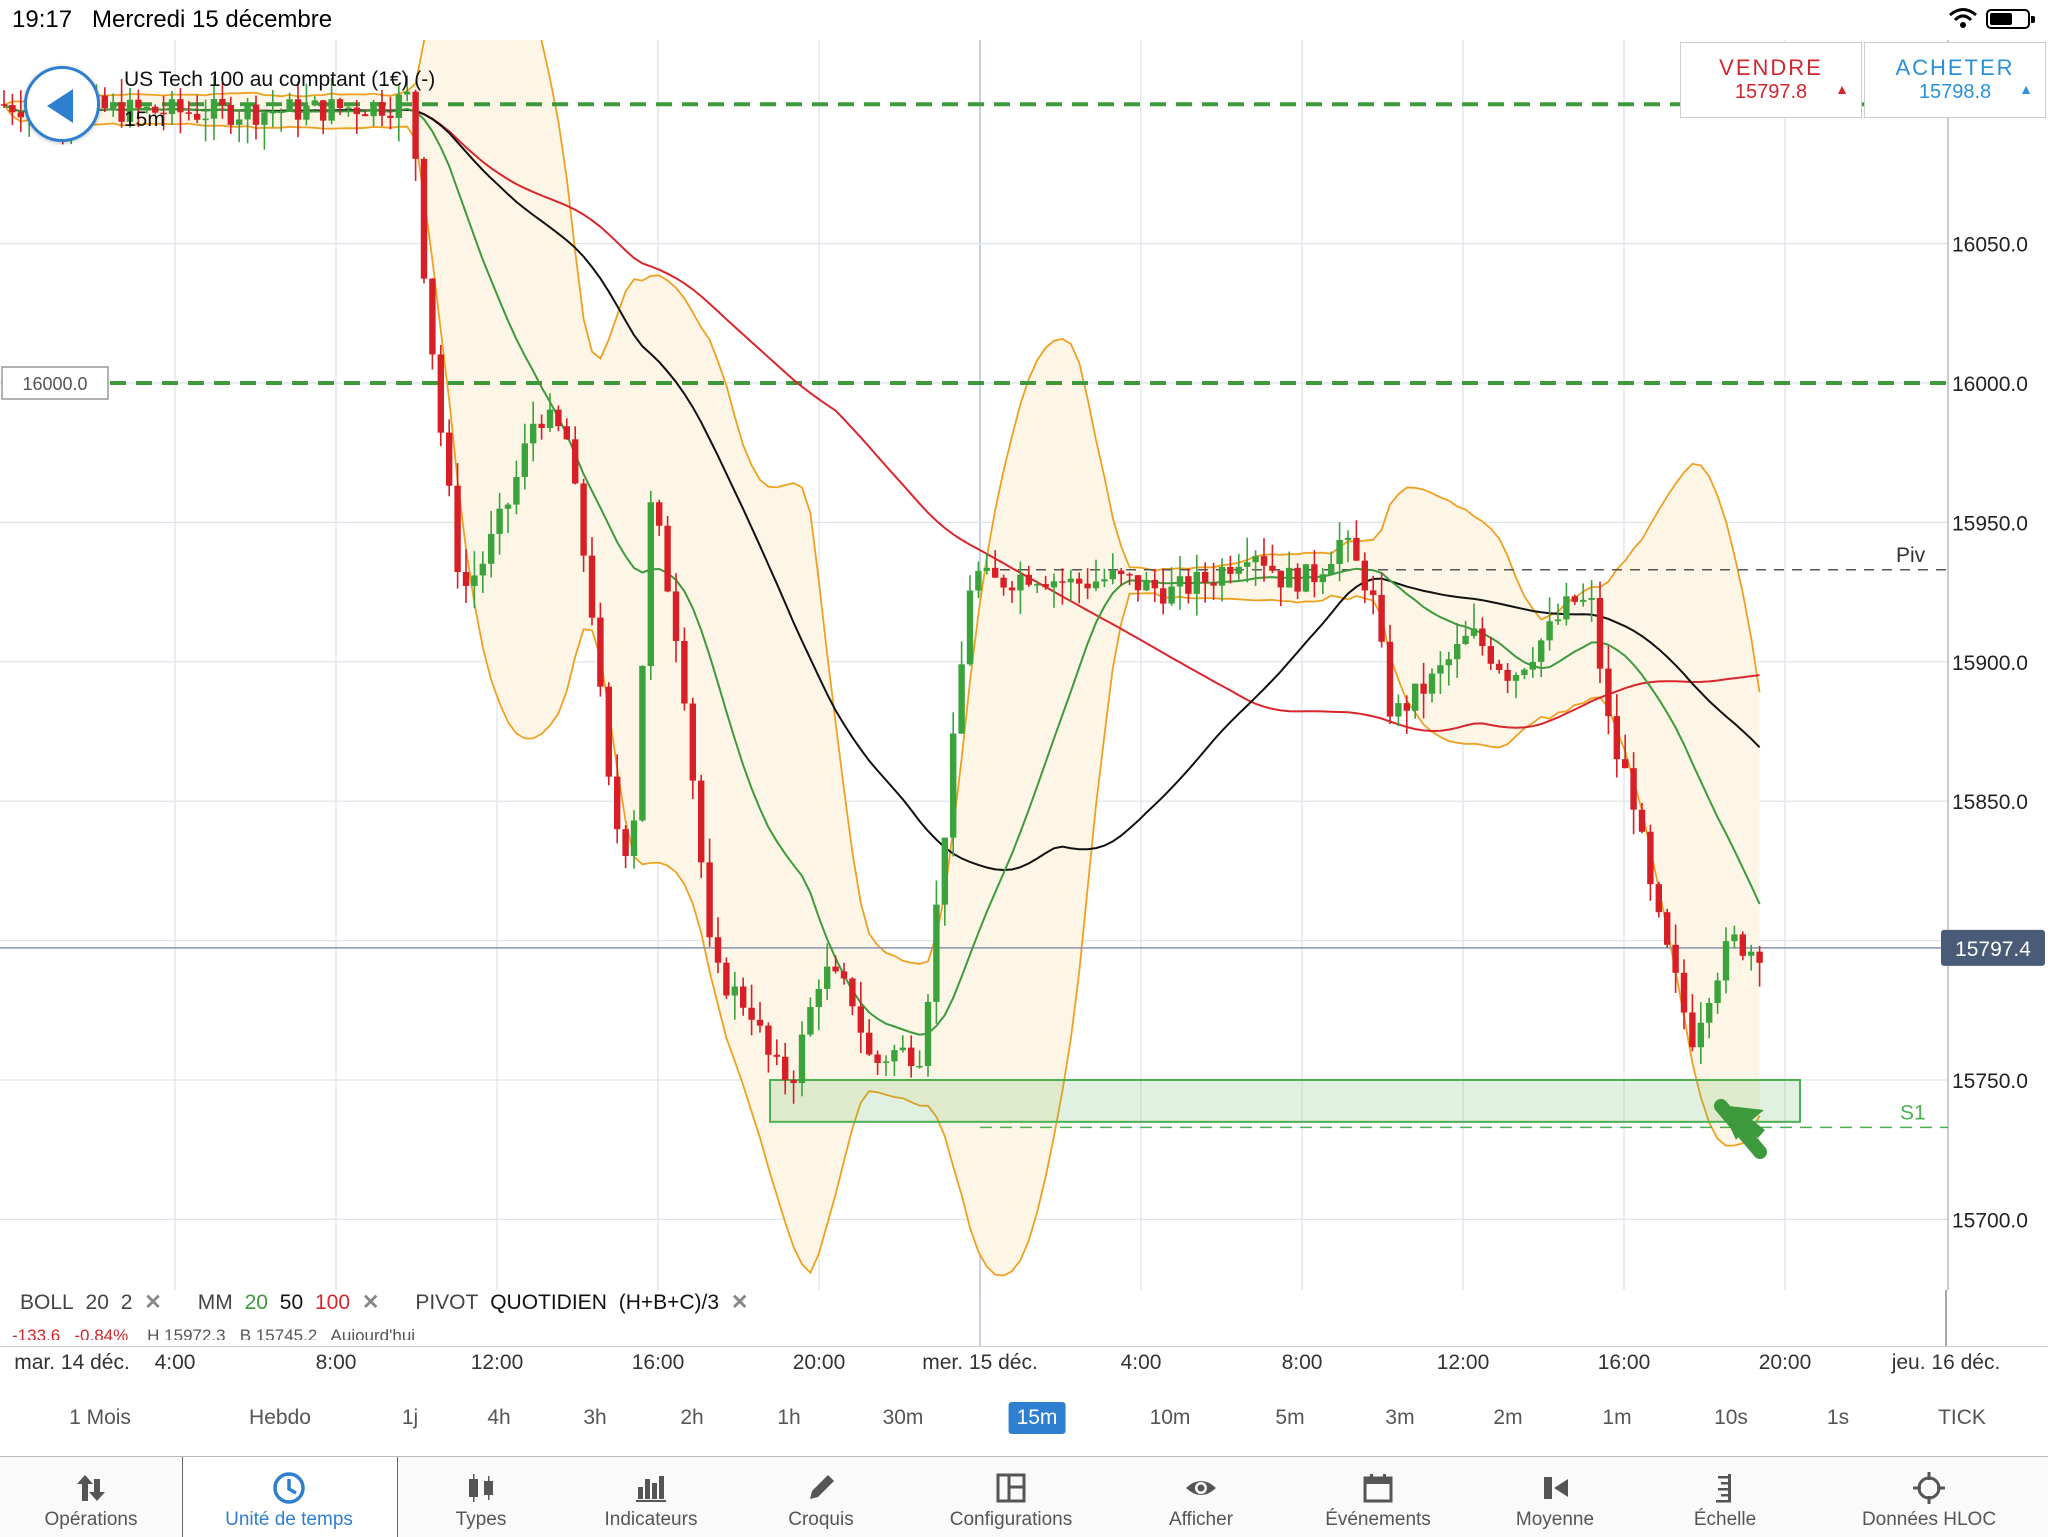  What do you see at coordinates (1624, 1362) in the screenshot?
I see `x-label: 16:00` at bounding box center [1624, 1362].